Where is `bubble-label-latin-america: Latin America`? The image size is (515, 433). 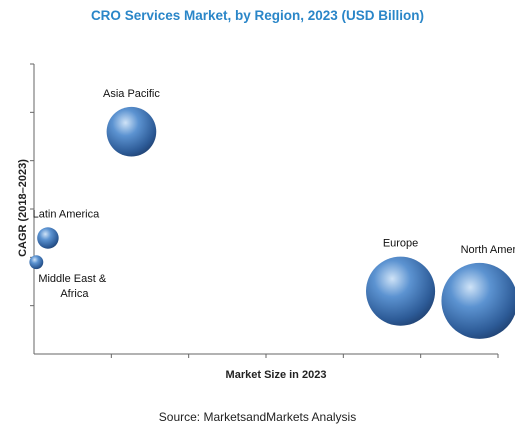 bubble-label-latin-america: Latin America is located at coordinates (67, 214).